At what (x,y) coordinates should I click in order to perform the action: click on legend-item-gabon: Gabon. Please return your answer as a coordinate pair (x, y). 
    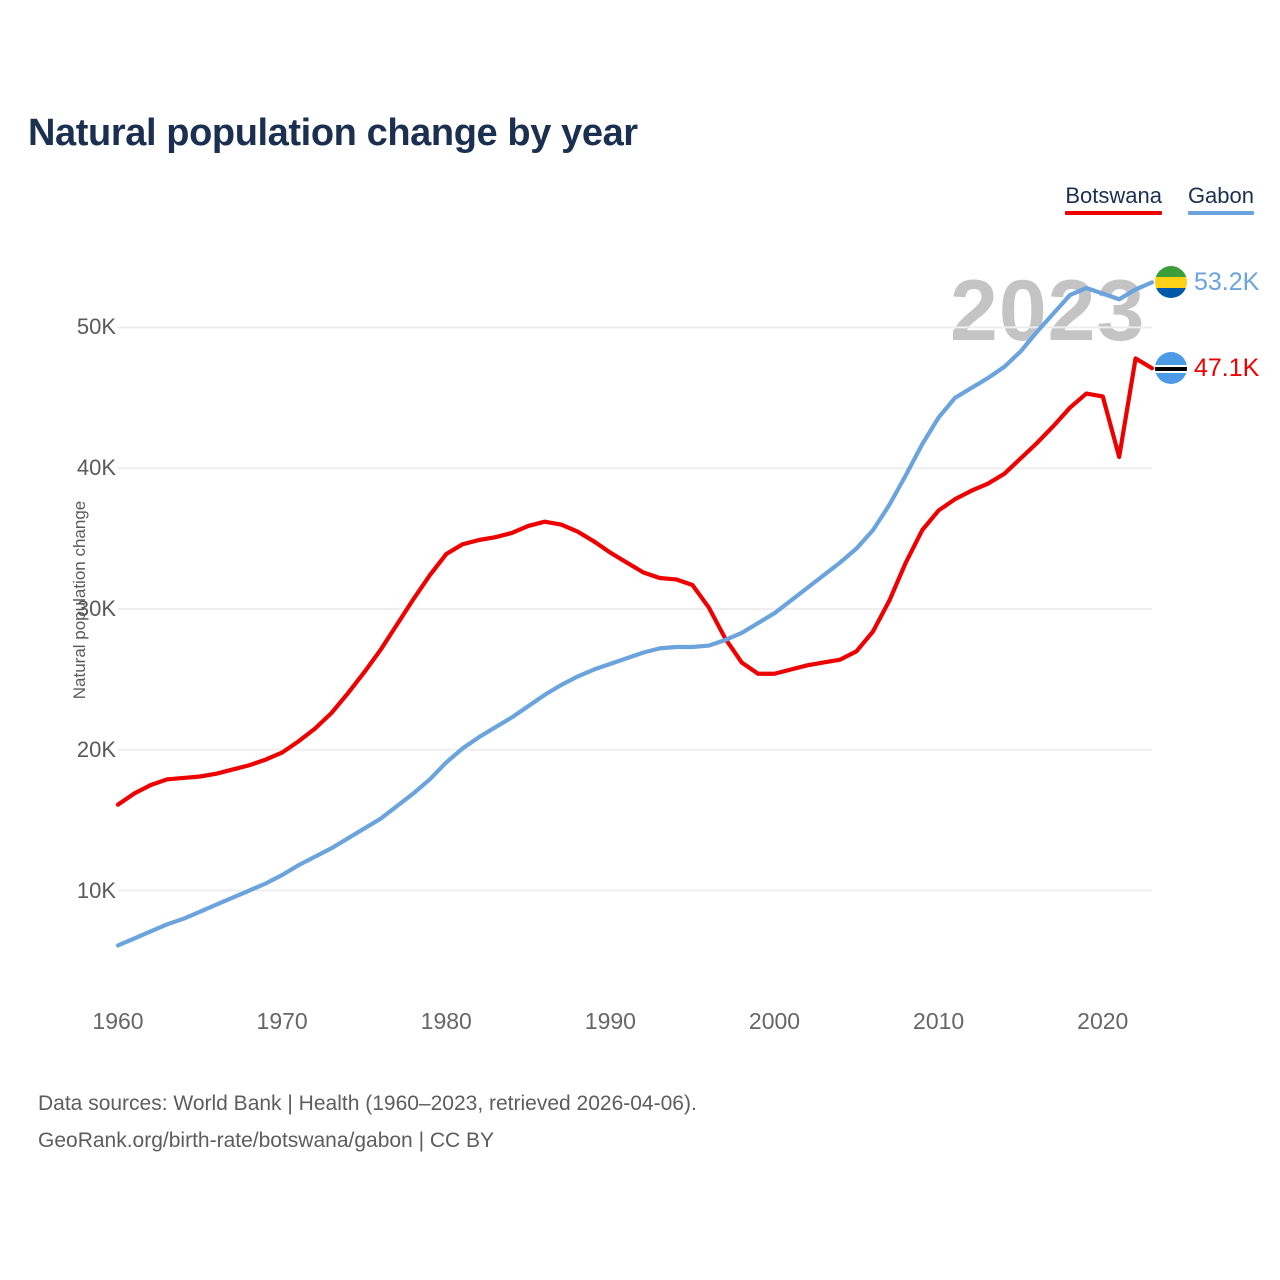
    Looking at the image, I should click on (1220, 199).